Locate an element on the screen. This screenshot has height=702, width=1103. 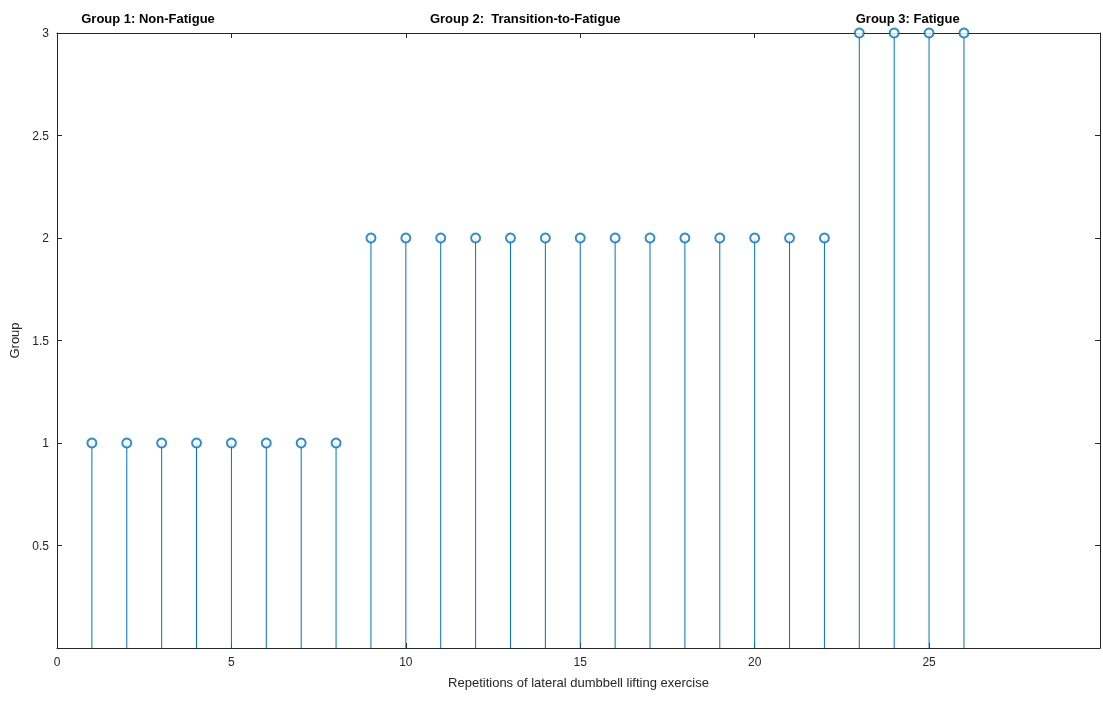
text: Group 3: Fatigue is located at coordinates (907, 18).